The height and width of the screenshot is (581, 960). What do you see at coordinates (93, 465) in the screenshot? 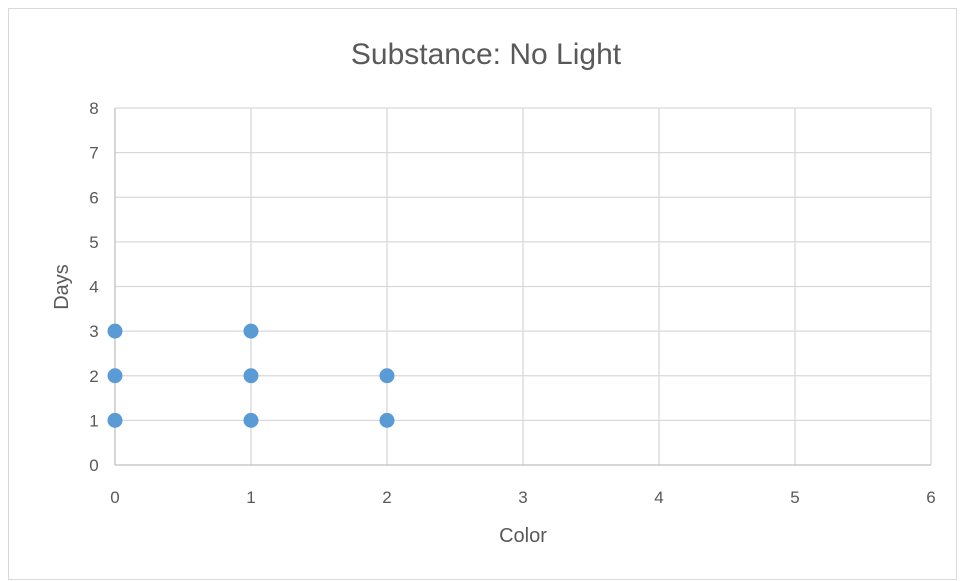
I see `y-tick-label: 0` at bounding box center [93, 465].